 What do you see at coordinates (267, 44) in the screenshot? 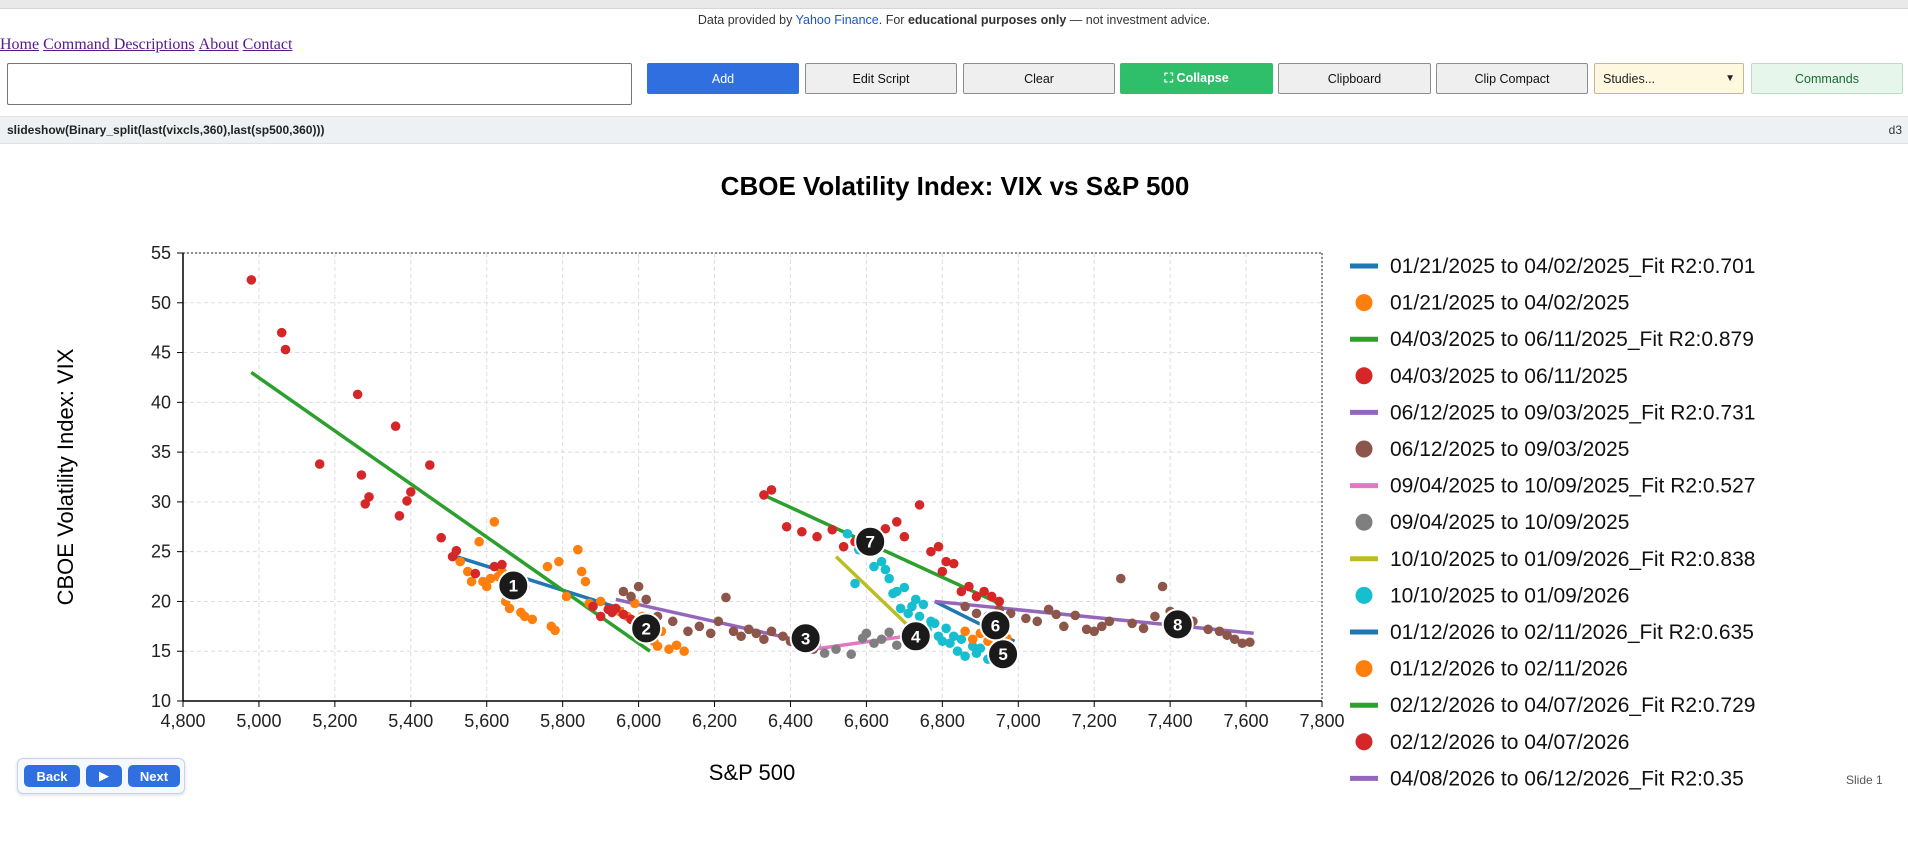
I see `nav-contact-link: Contact` at bounding box center [267, 44].